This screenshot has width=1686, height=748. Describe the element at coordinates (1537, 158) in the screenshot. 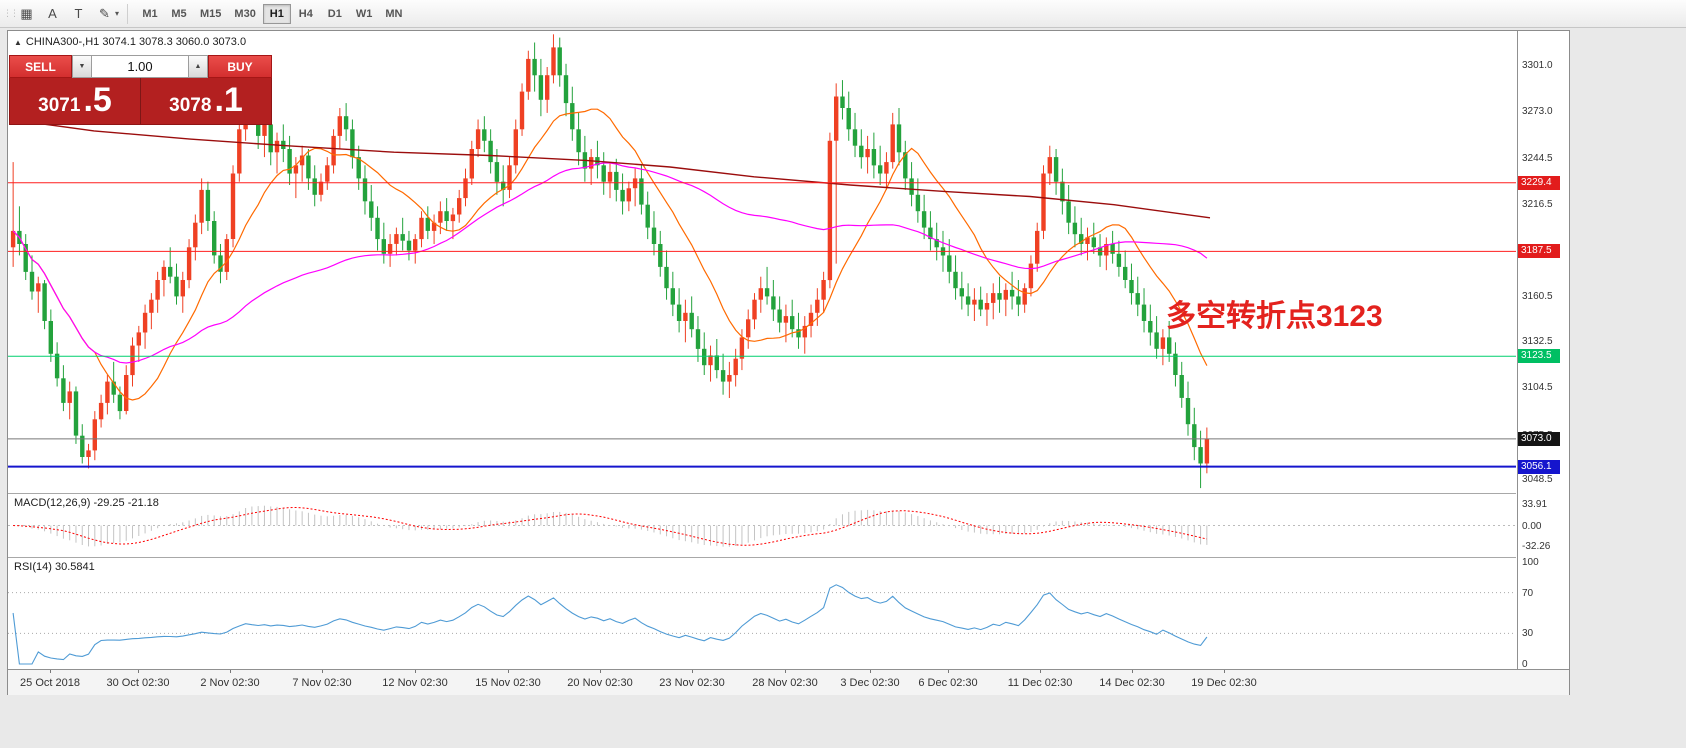

I see `price-scale-tick: 3244.5` at that location.